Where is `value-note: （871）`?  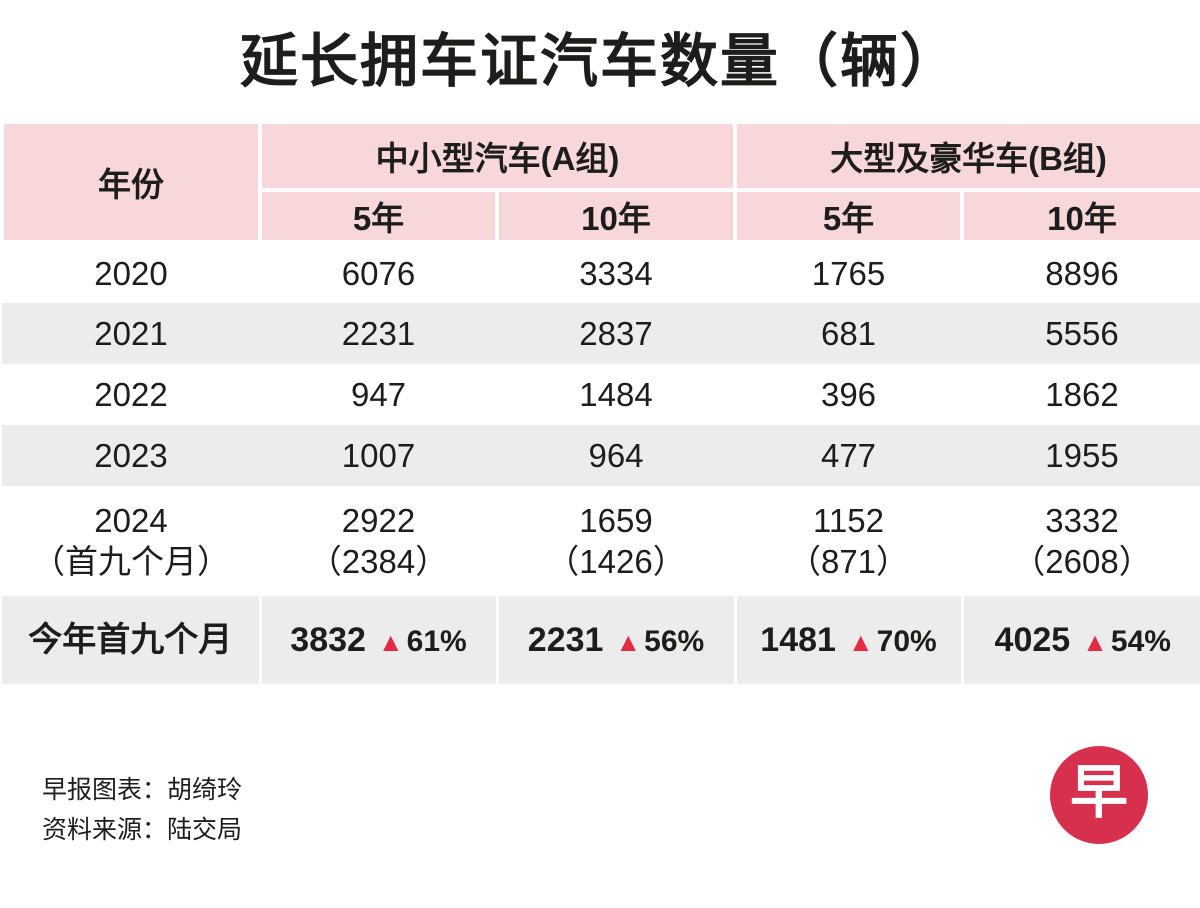 value-note: （871） is located at coordinates (848, 561).